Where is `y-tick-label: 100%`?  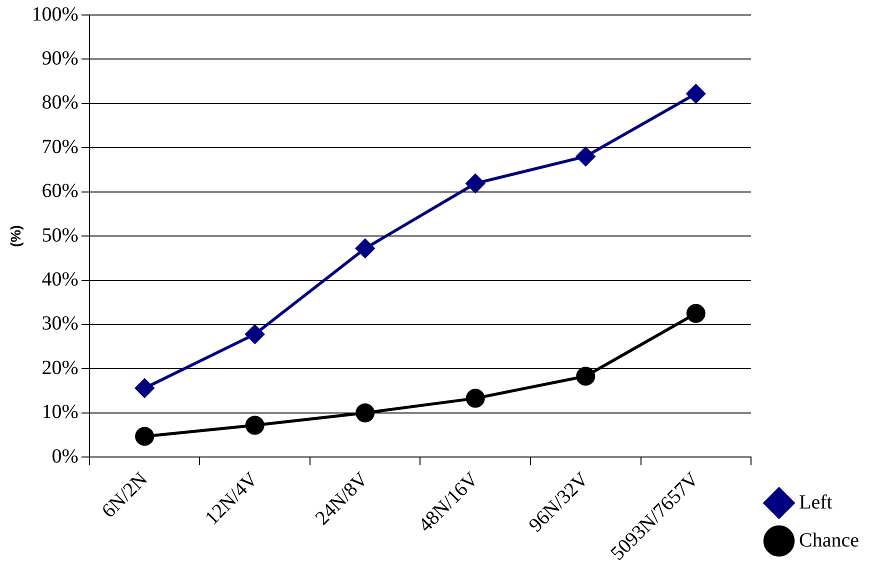 y-tick-label: 100% is located at coordinates (55, 14).